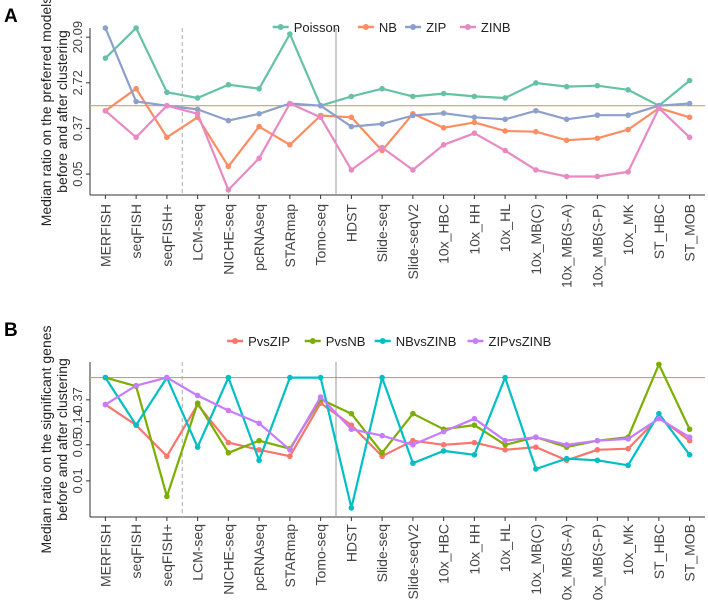 The image size is (708, 605). Describe the element at coordinates (628, 229) in the screenshot. I see `x-tick-label: 10x_MK` at that location.